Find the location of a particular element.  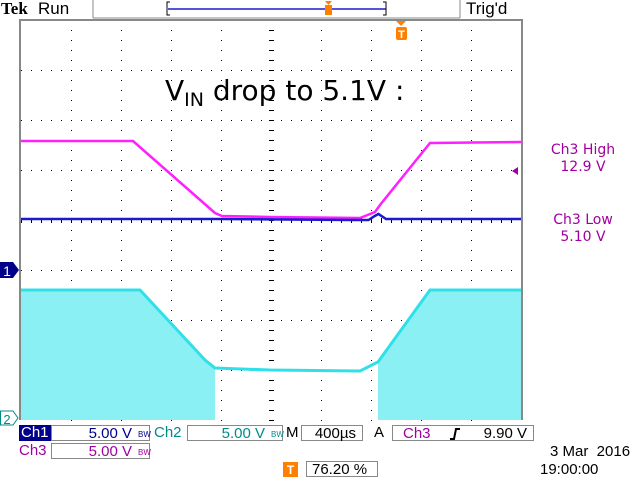

trigger-position: 76.20 % is located at coordinates (342, 469).